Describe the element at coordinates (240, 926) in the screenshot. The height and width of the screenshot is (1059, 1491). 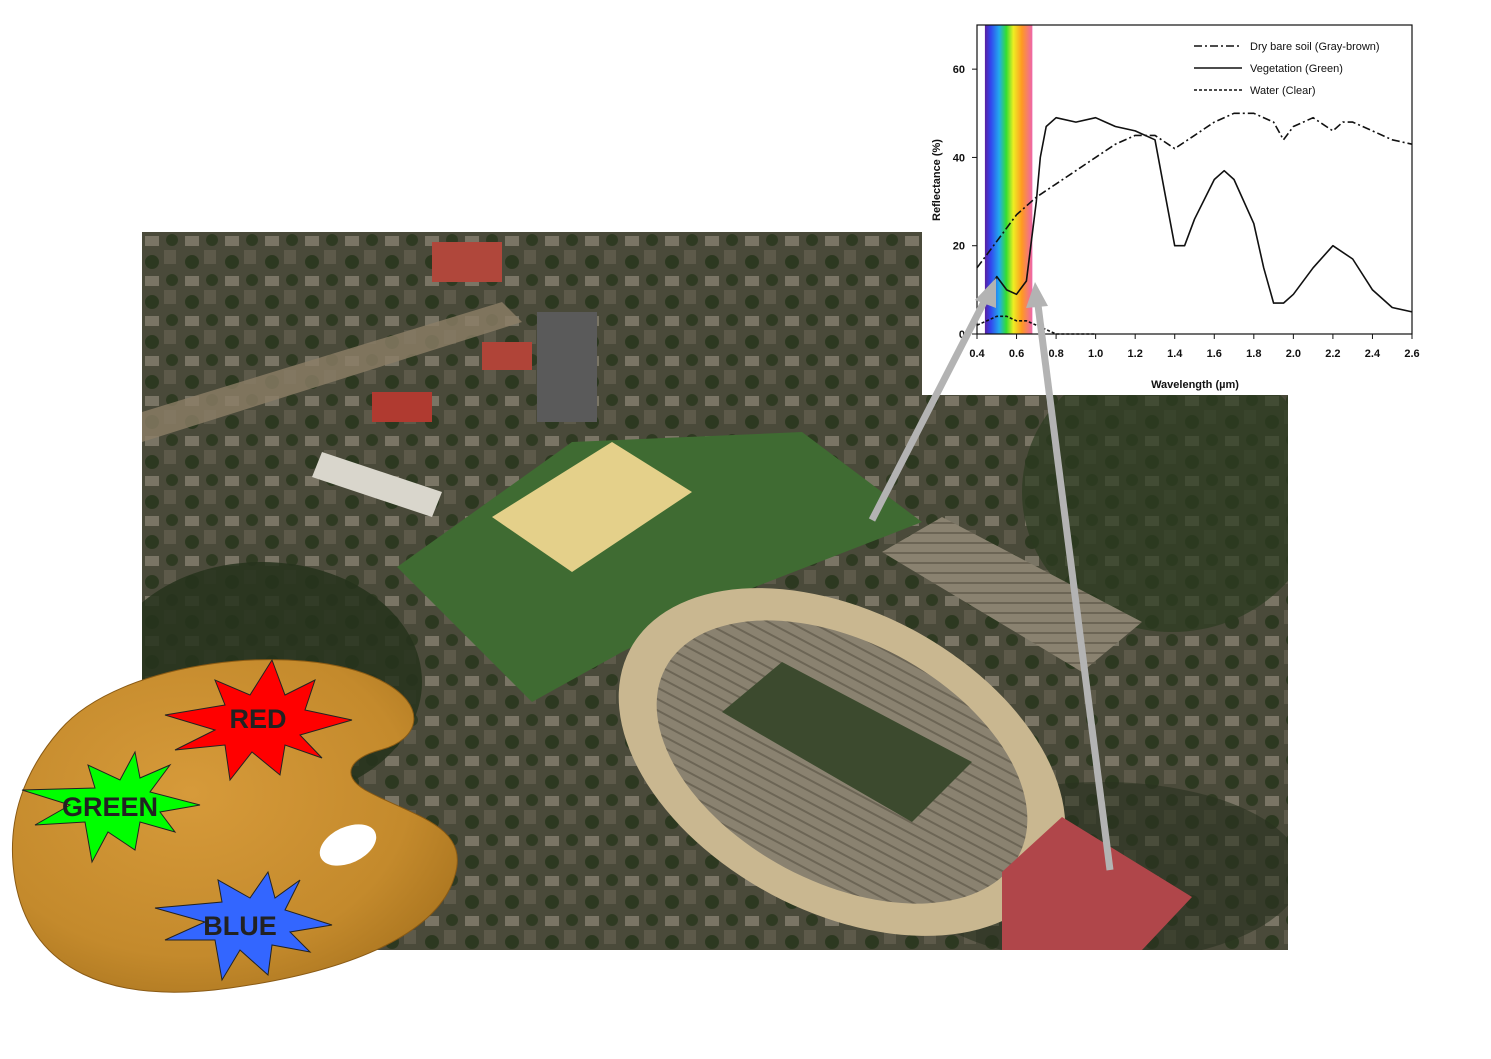
I see `blue-label: BLUE` at that location.